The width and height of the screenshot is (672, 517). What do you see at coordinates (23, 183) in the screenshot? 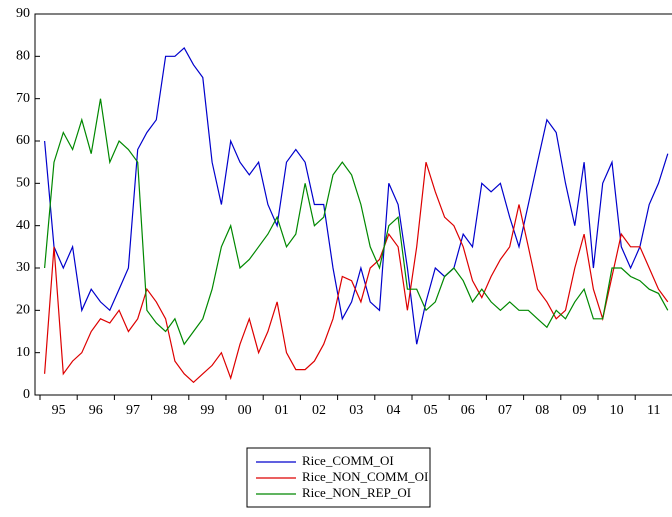
I see `y-tick-label: 50` at bounding box center [23, 183].